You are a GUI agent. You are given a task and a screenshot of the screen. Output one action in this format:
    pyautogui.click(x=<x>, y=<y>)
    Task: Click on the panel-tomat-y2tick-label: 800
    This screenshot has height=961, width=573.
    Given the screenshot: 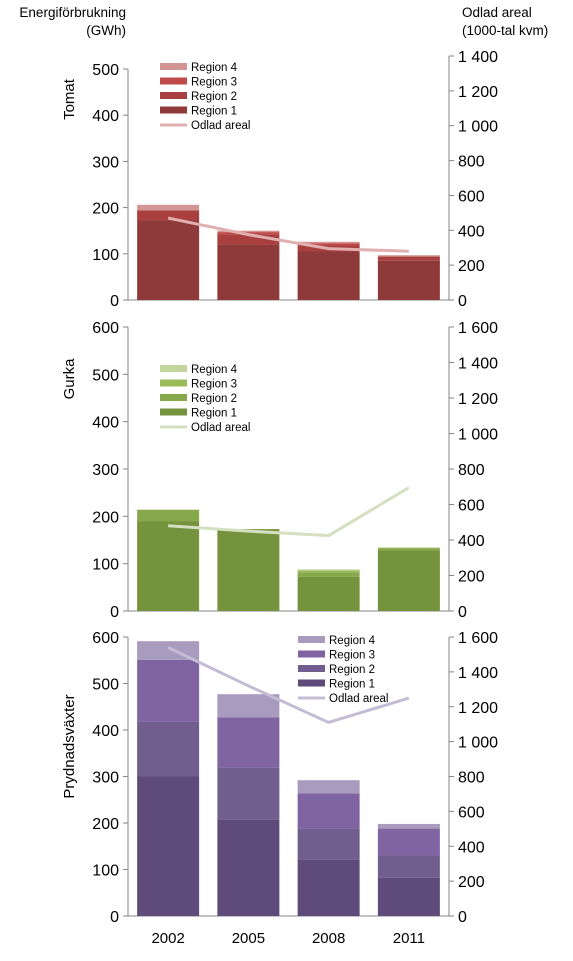 What is the action you would take?
    pyautogui.click(x=471, y=162)
    